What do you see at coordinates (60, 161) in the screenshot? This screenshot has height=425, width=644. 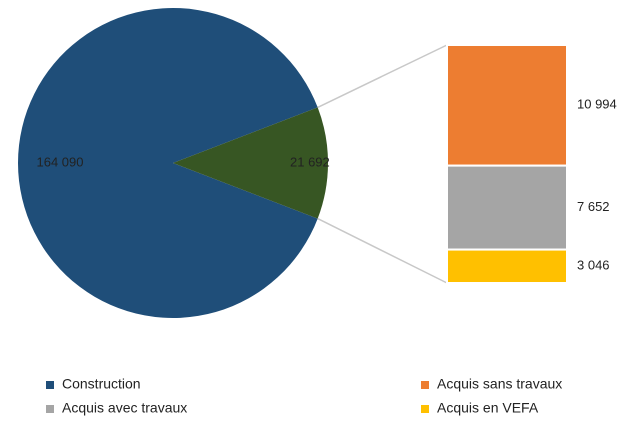 I see `slice-label: 164 090` at bounding box center [60, 161].